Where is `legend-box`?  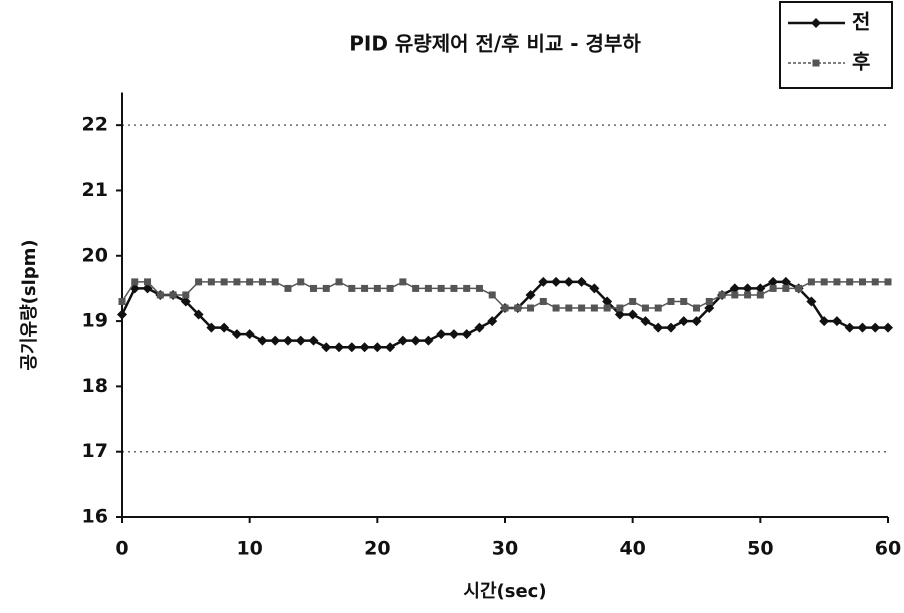 legend-box is located at coordinates (836, 45).